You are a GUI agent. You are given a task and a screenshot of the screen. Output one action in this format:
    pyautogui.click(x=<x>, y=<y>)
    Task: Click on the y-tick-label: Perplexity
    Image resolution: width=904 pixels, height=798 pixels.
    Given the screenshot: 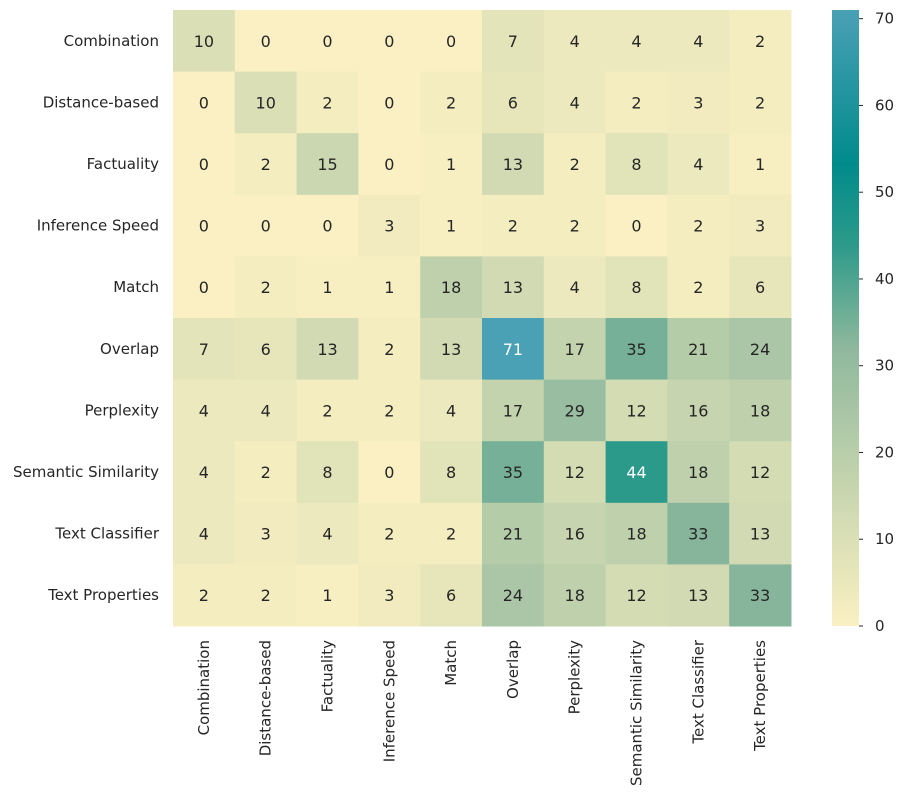 What is the action you would take?
    pyautogui.click(x=122, y=410)
    